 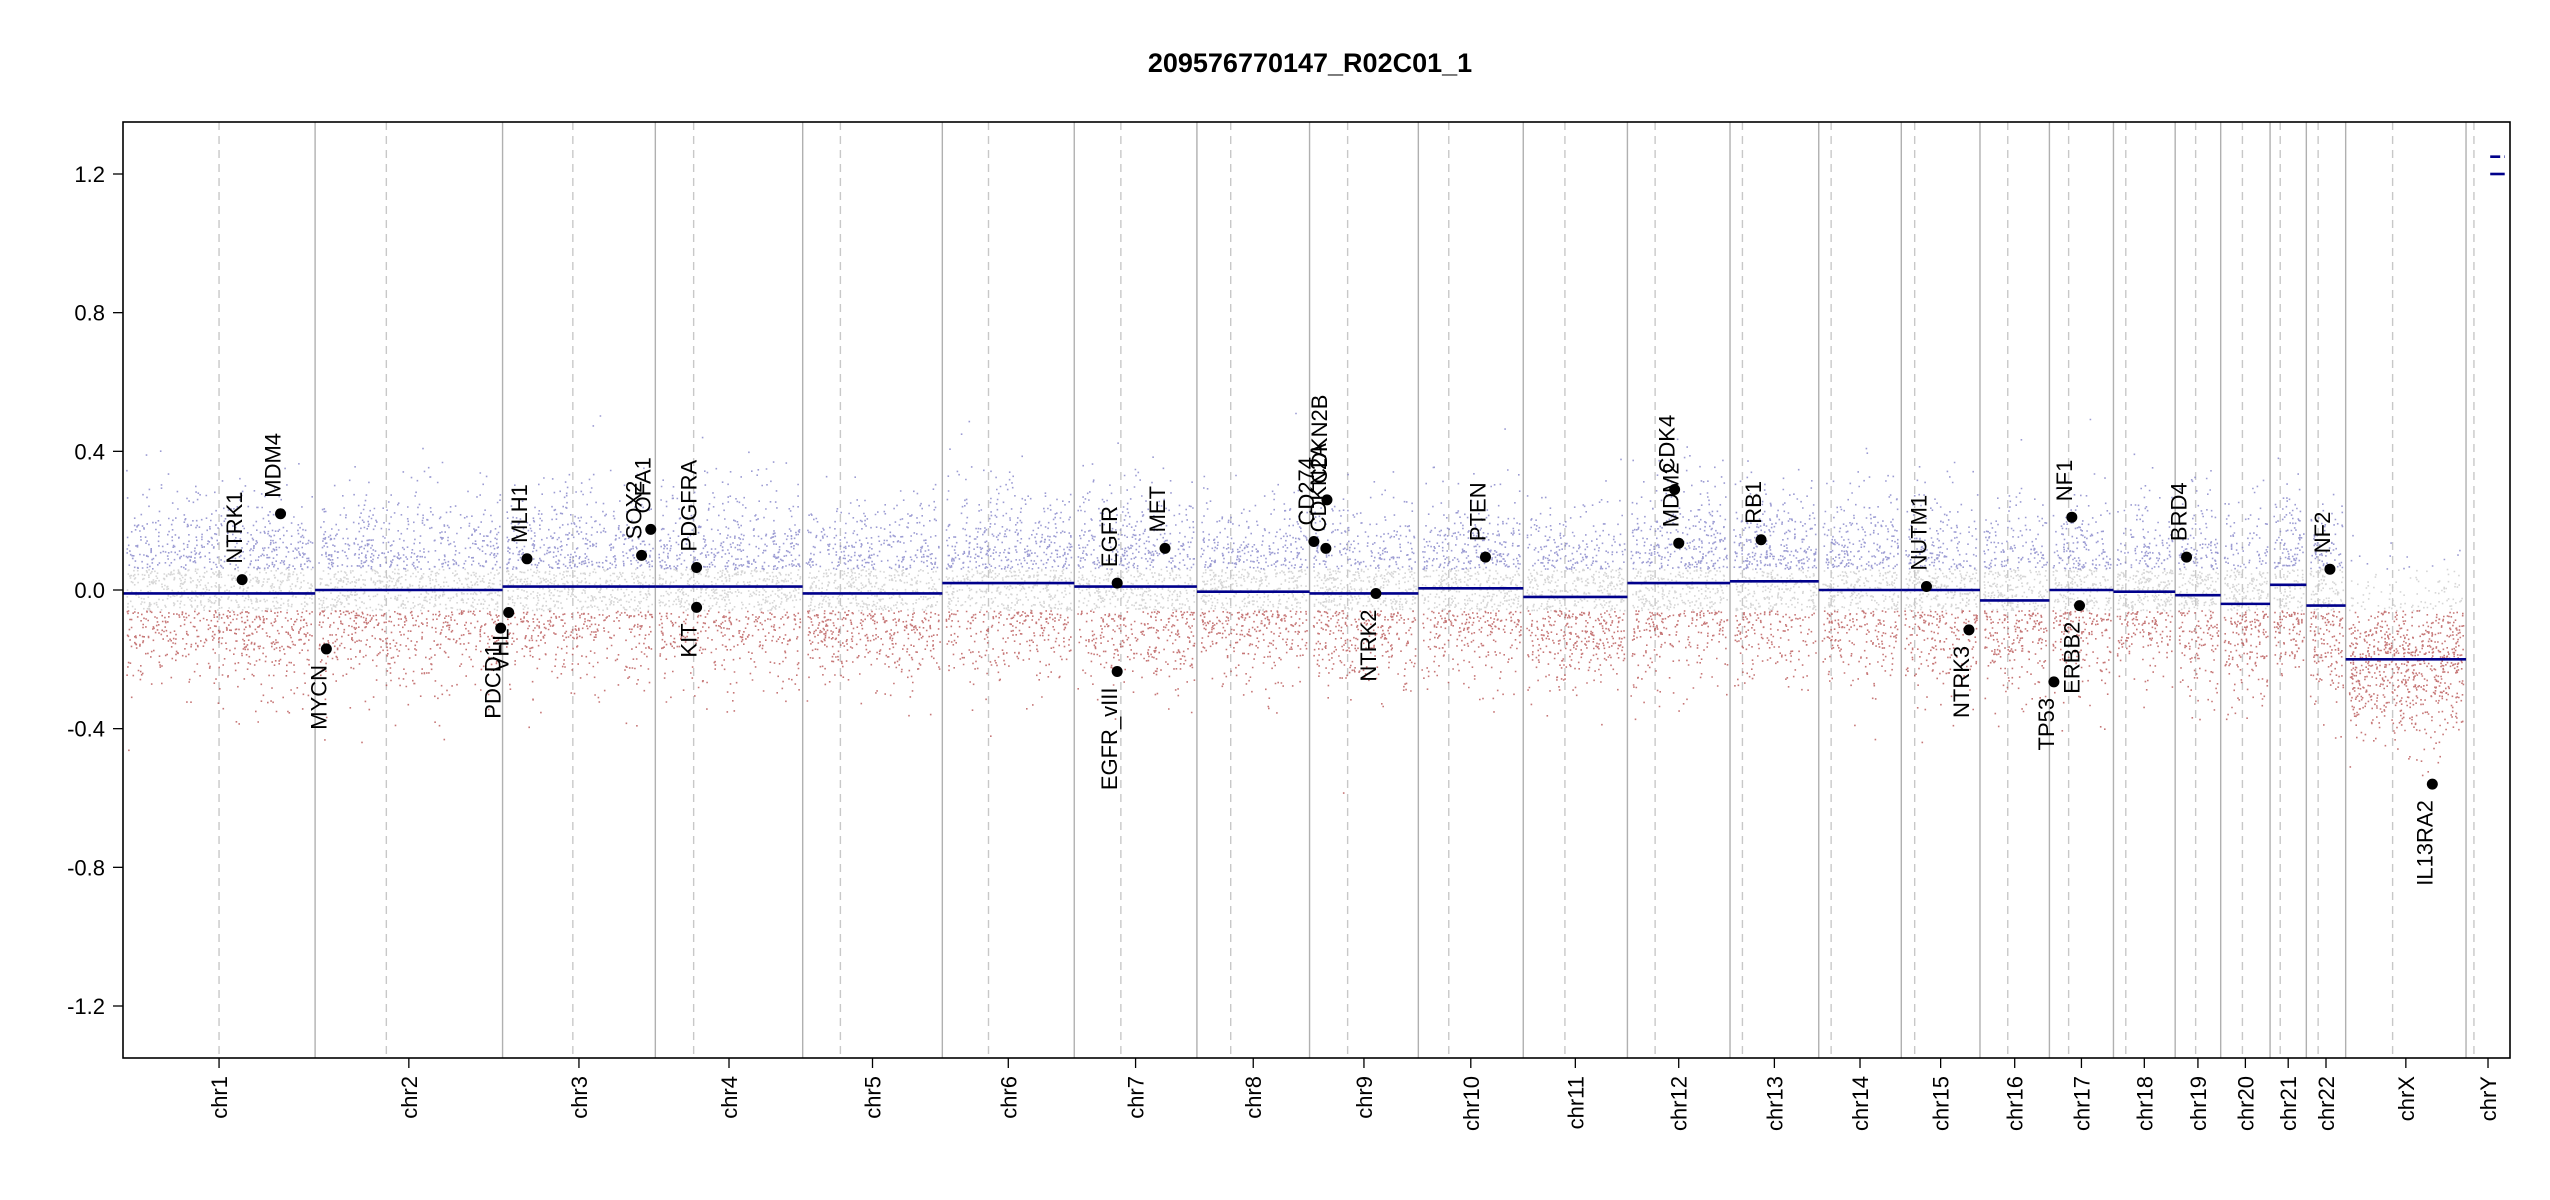 I want to click on gene-marker-vhl, so click(x=509, y=613).